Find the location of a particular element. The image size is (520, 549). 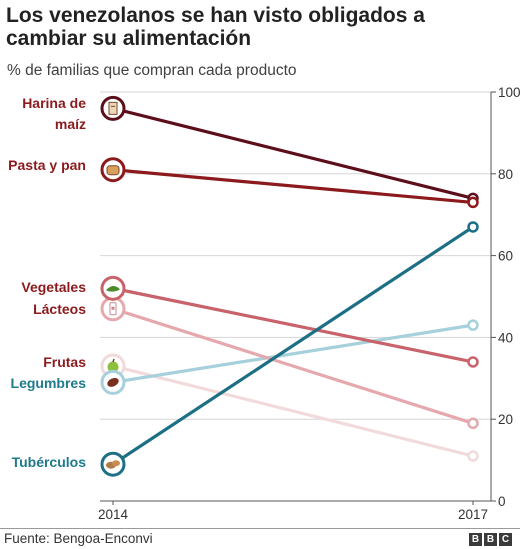

y-tick-label: 20 is located at coordinates (505, 419).